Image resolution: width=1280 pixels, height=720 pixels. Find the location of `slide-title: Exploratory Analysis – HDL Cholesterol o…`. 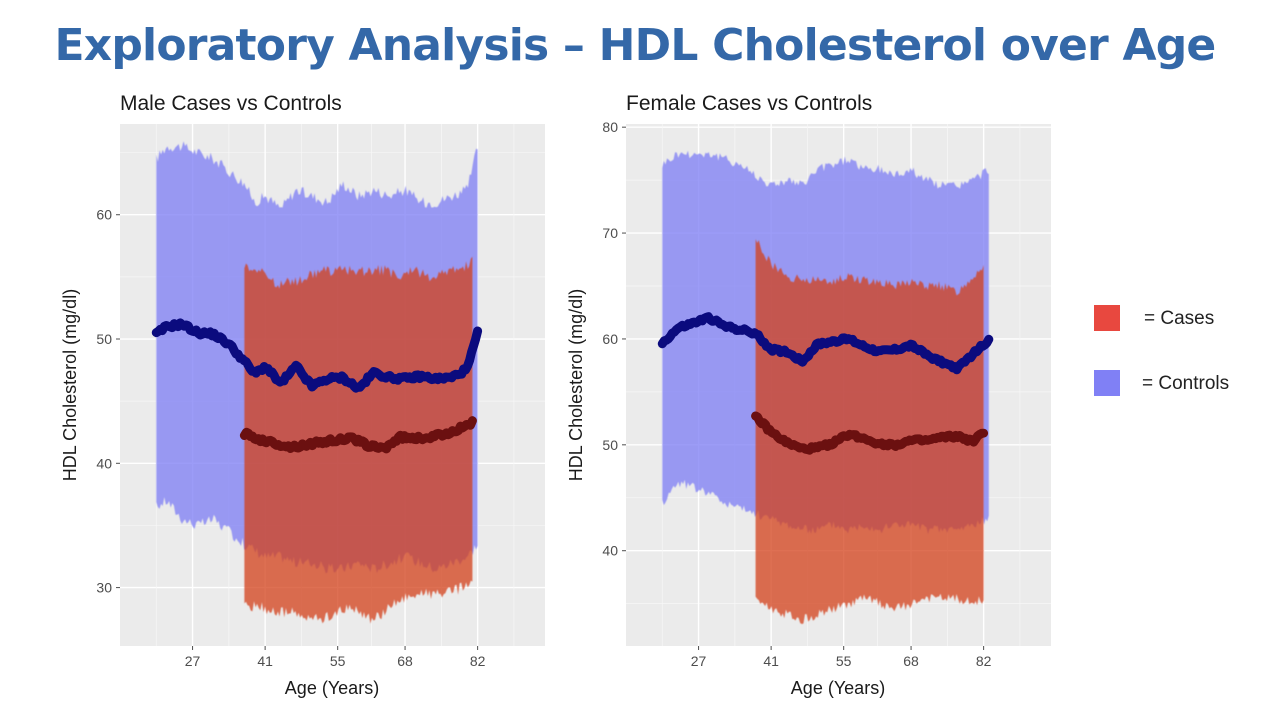

slide-title: Exploratory Analysis – HDL Cholesterol o… is located at coordinates (635, 45).